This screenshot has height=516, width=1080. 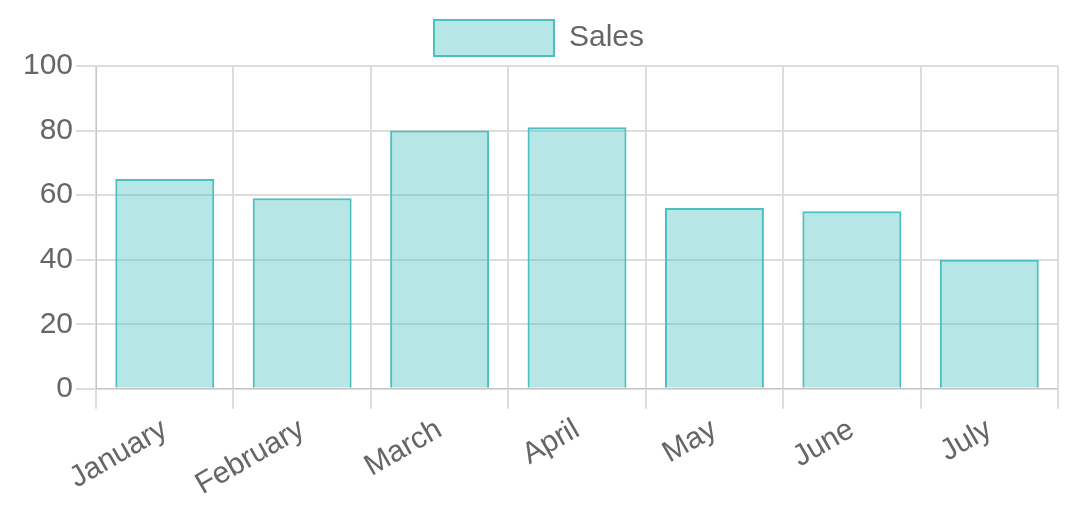 I want to click on x-tick-label: July, so click(x=965, y=439).